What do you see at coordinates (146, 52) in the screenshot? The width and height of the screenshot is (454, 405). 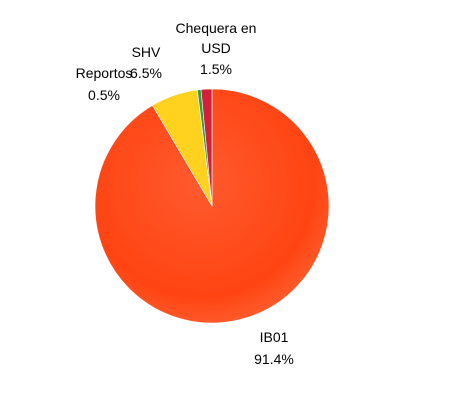 I see `label-shv-name: SHV` at bounding box center [146, 52].